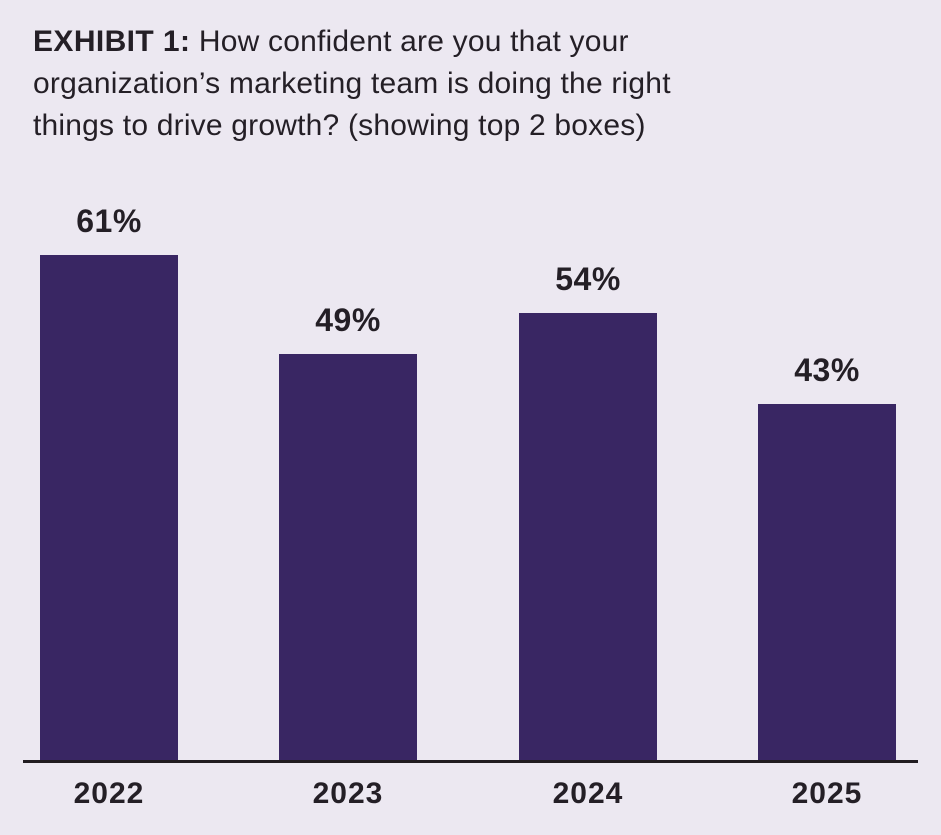  Describe the element at coordinates (588, 536) in the screenshot. I see `bar-2024` at that location.